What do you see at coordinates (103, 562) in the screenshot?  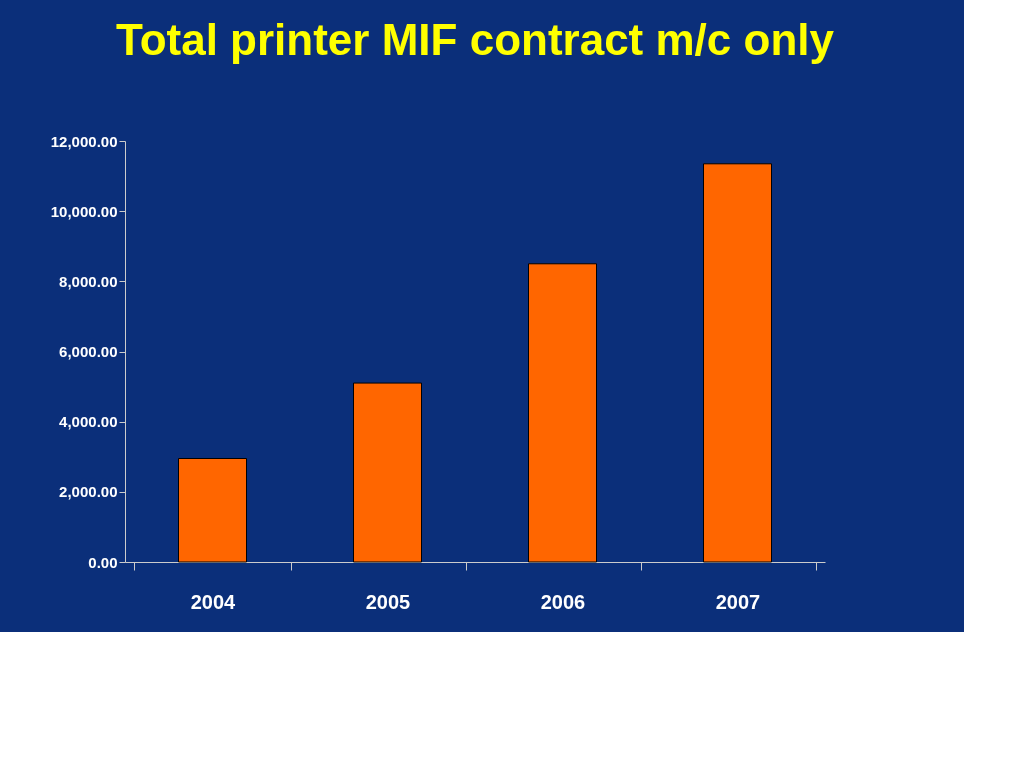 I see `y-tick-label: 0.00` at bounding box center [103, 562].